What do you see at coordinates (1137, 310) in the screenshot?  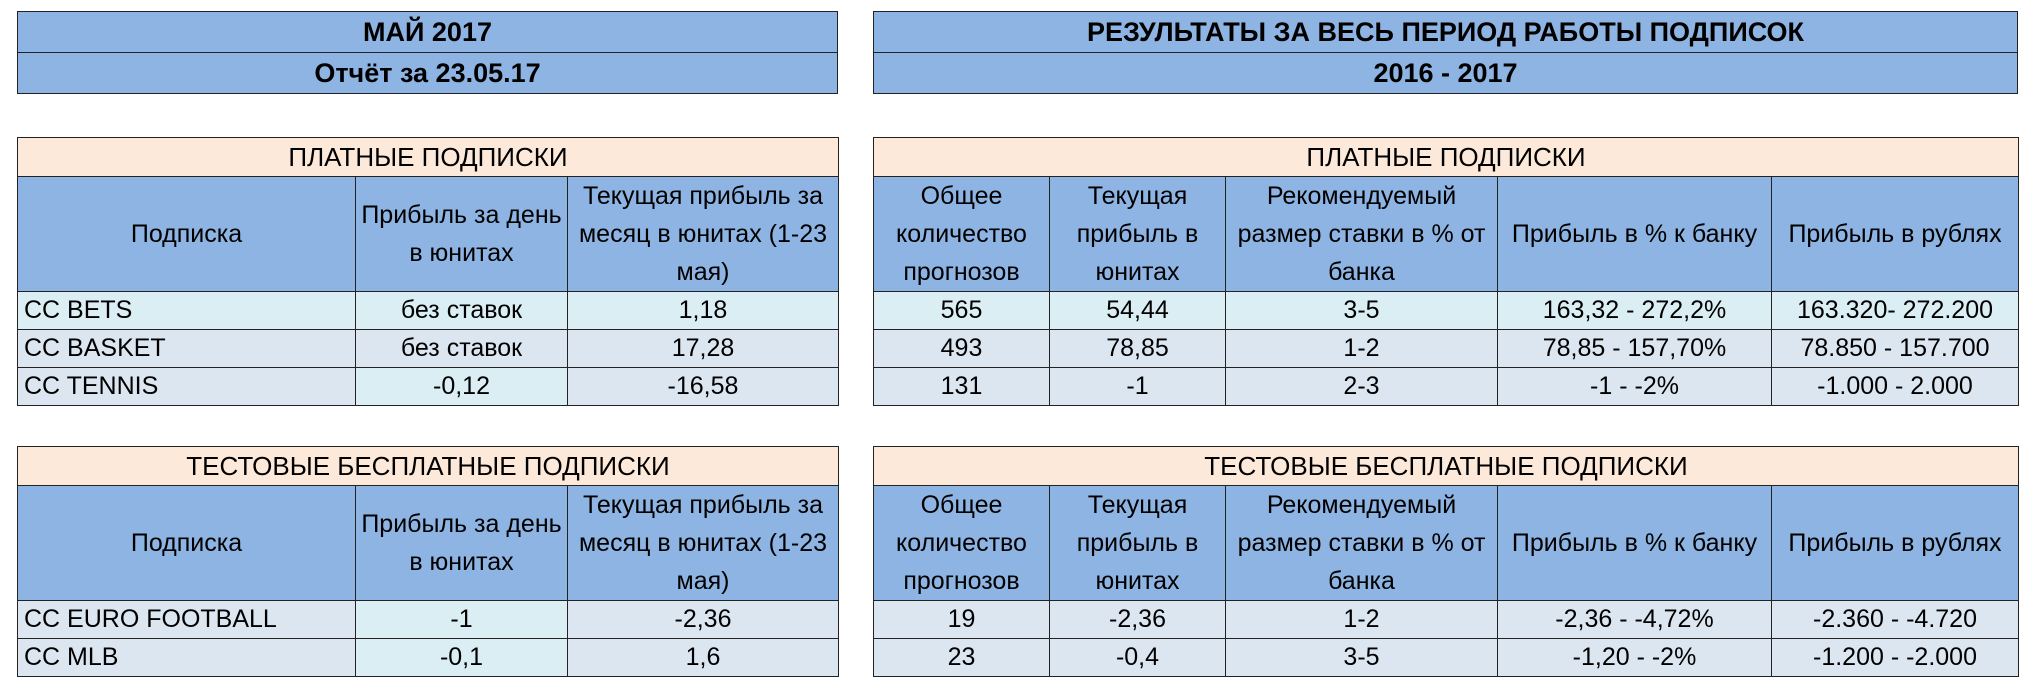 I see `current-profit: 54,44` at bounding box center [1137, 310].